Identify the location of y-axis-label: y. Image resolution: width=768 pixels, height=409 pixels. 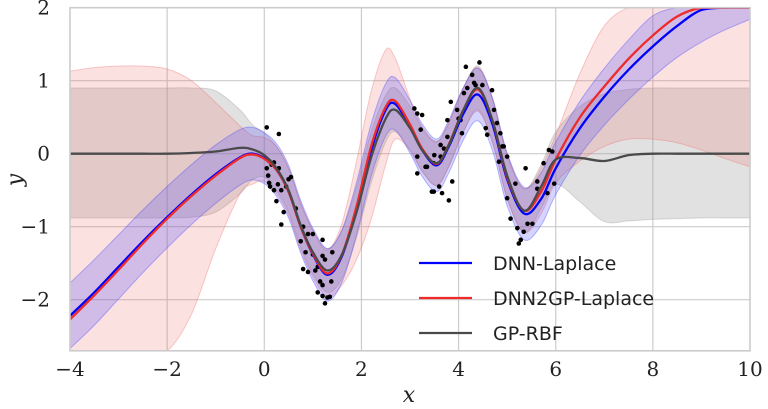
(15, 180).